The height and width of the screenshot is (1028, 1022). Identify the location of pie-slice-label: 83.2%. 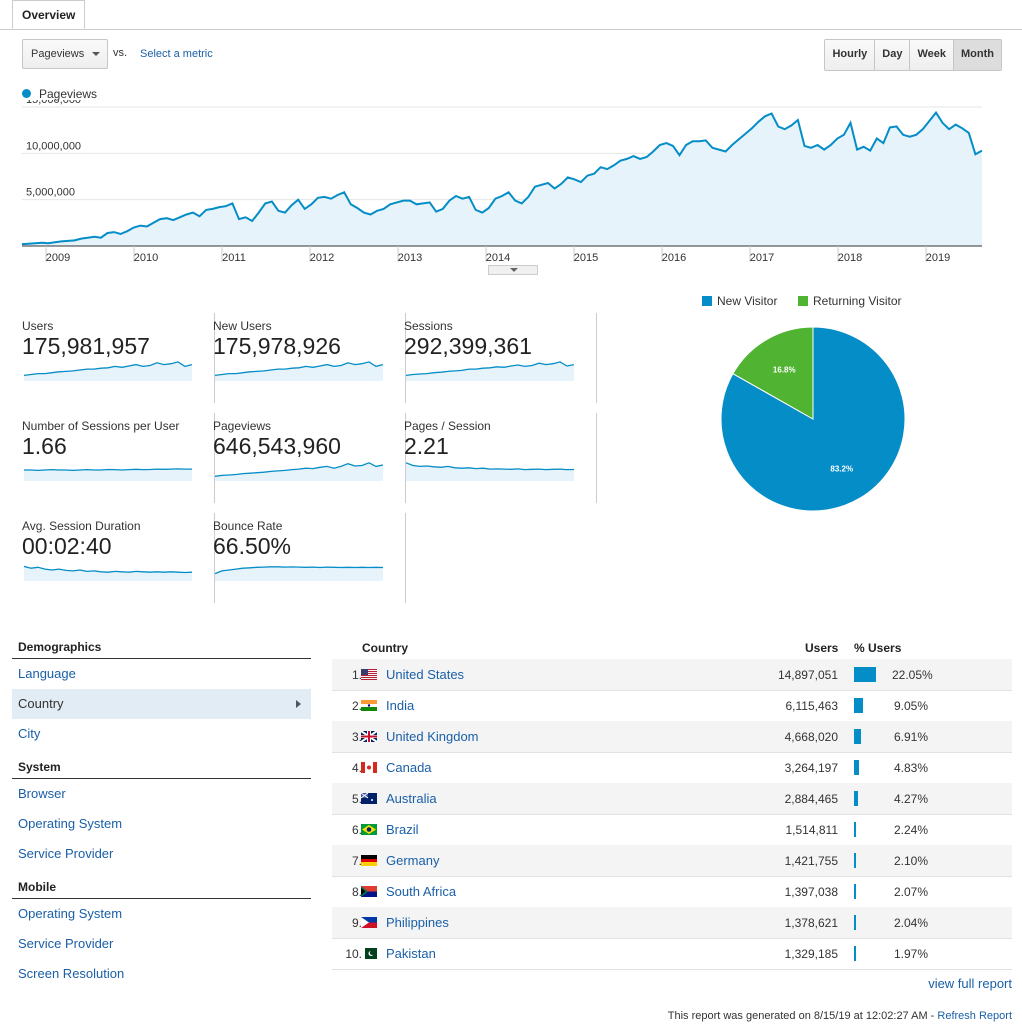
(841, 468).